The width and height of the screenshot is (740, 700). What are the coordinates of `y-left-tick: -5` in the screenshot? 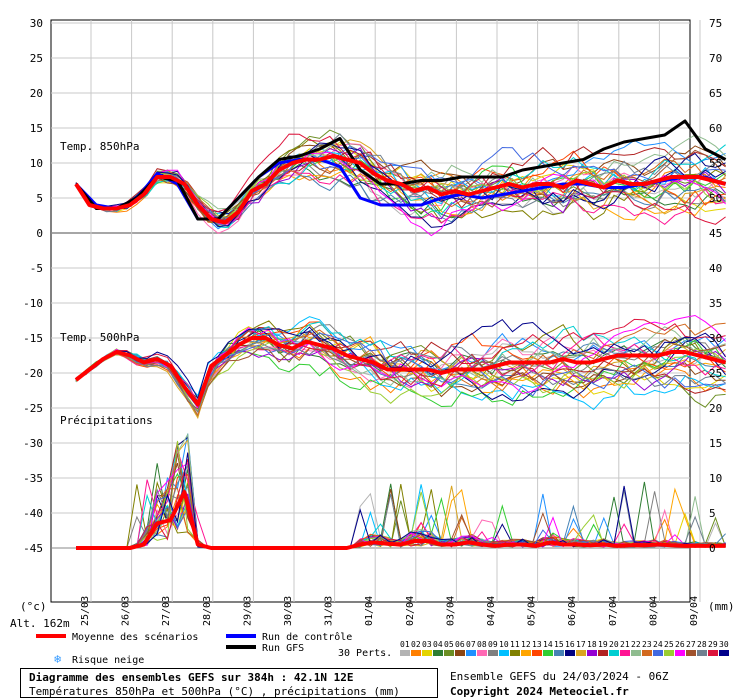 It's located at (36, 268).